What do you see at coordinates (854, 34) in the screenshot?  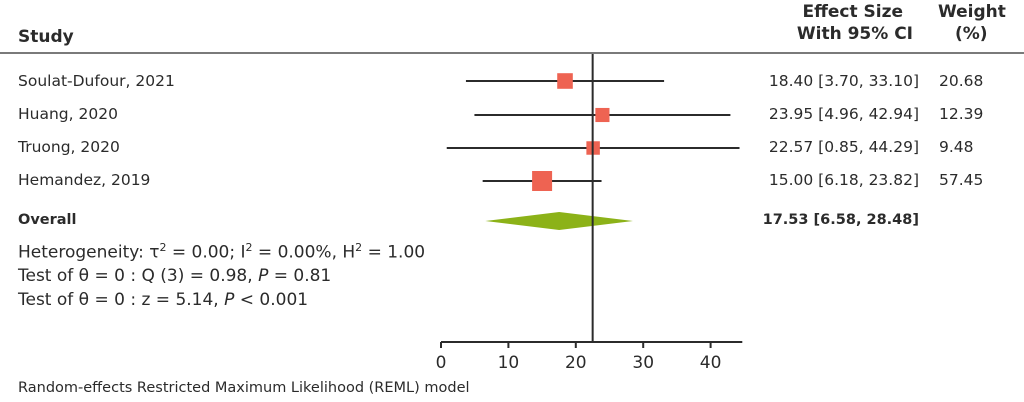 I see `header-effect-size-line2: With 95% CI` at bounding box center [854, 34].